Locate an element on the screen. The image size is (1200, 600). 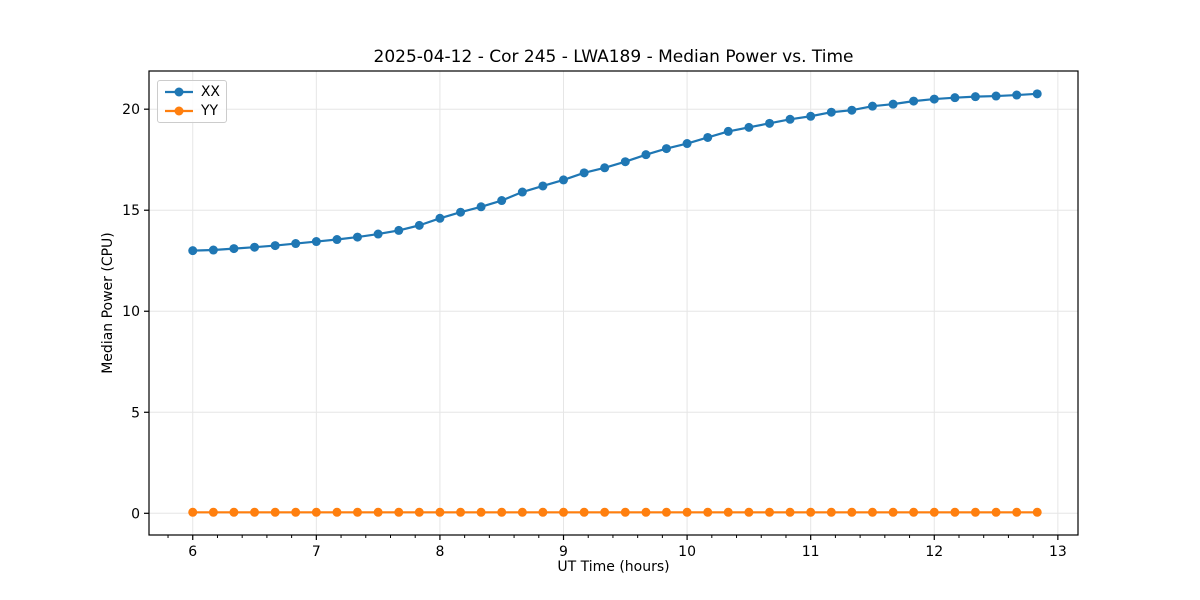
x-tick-label: 12 is located at coordinates (934, 552).